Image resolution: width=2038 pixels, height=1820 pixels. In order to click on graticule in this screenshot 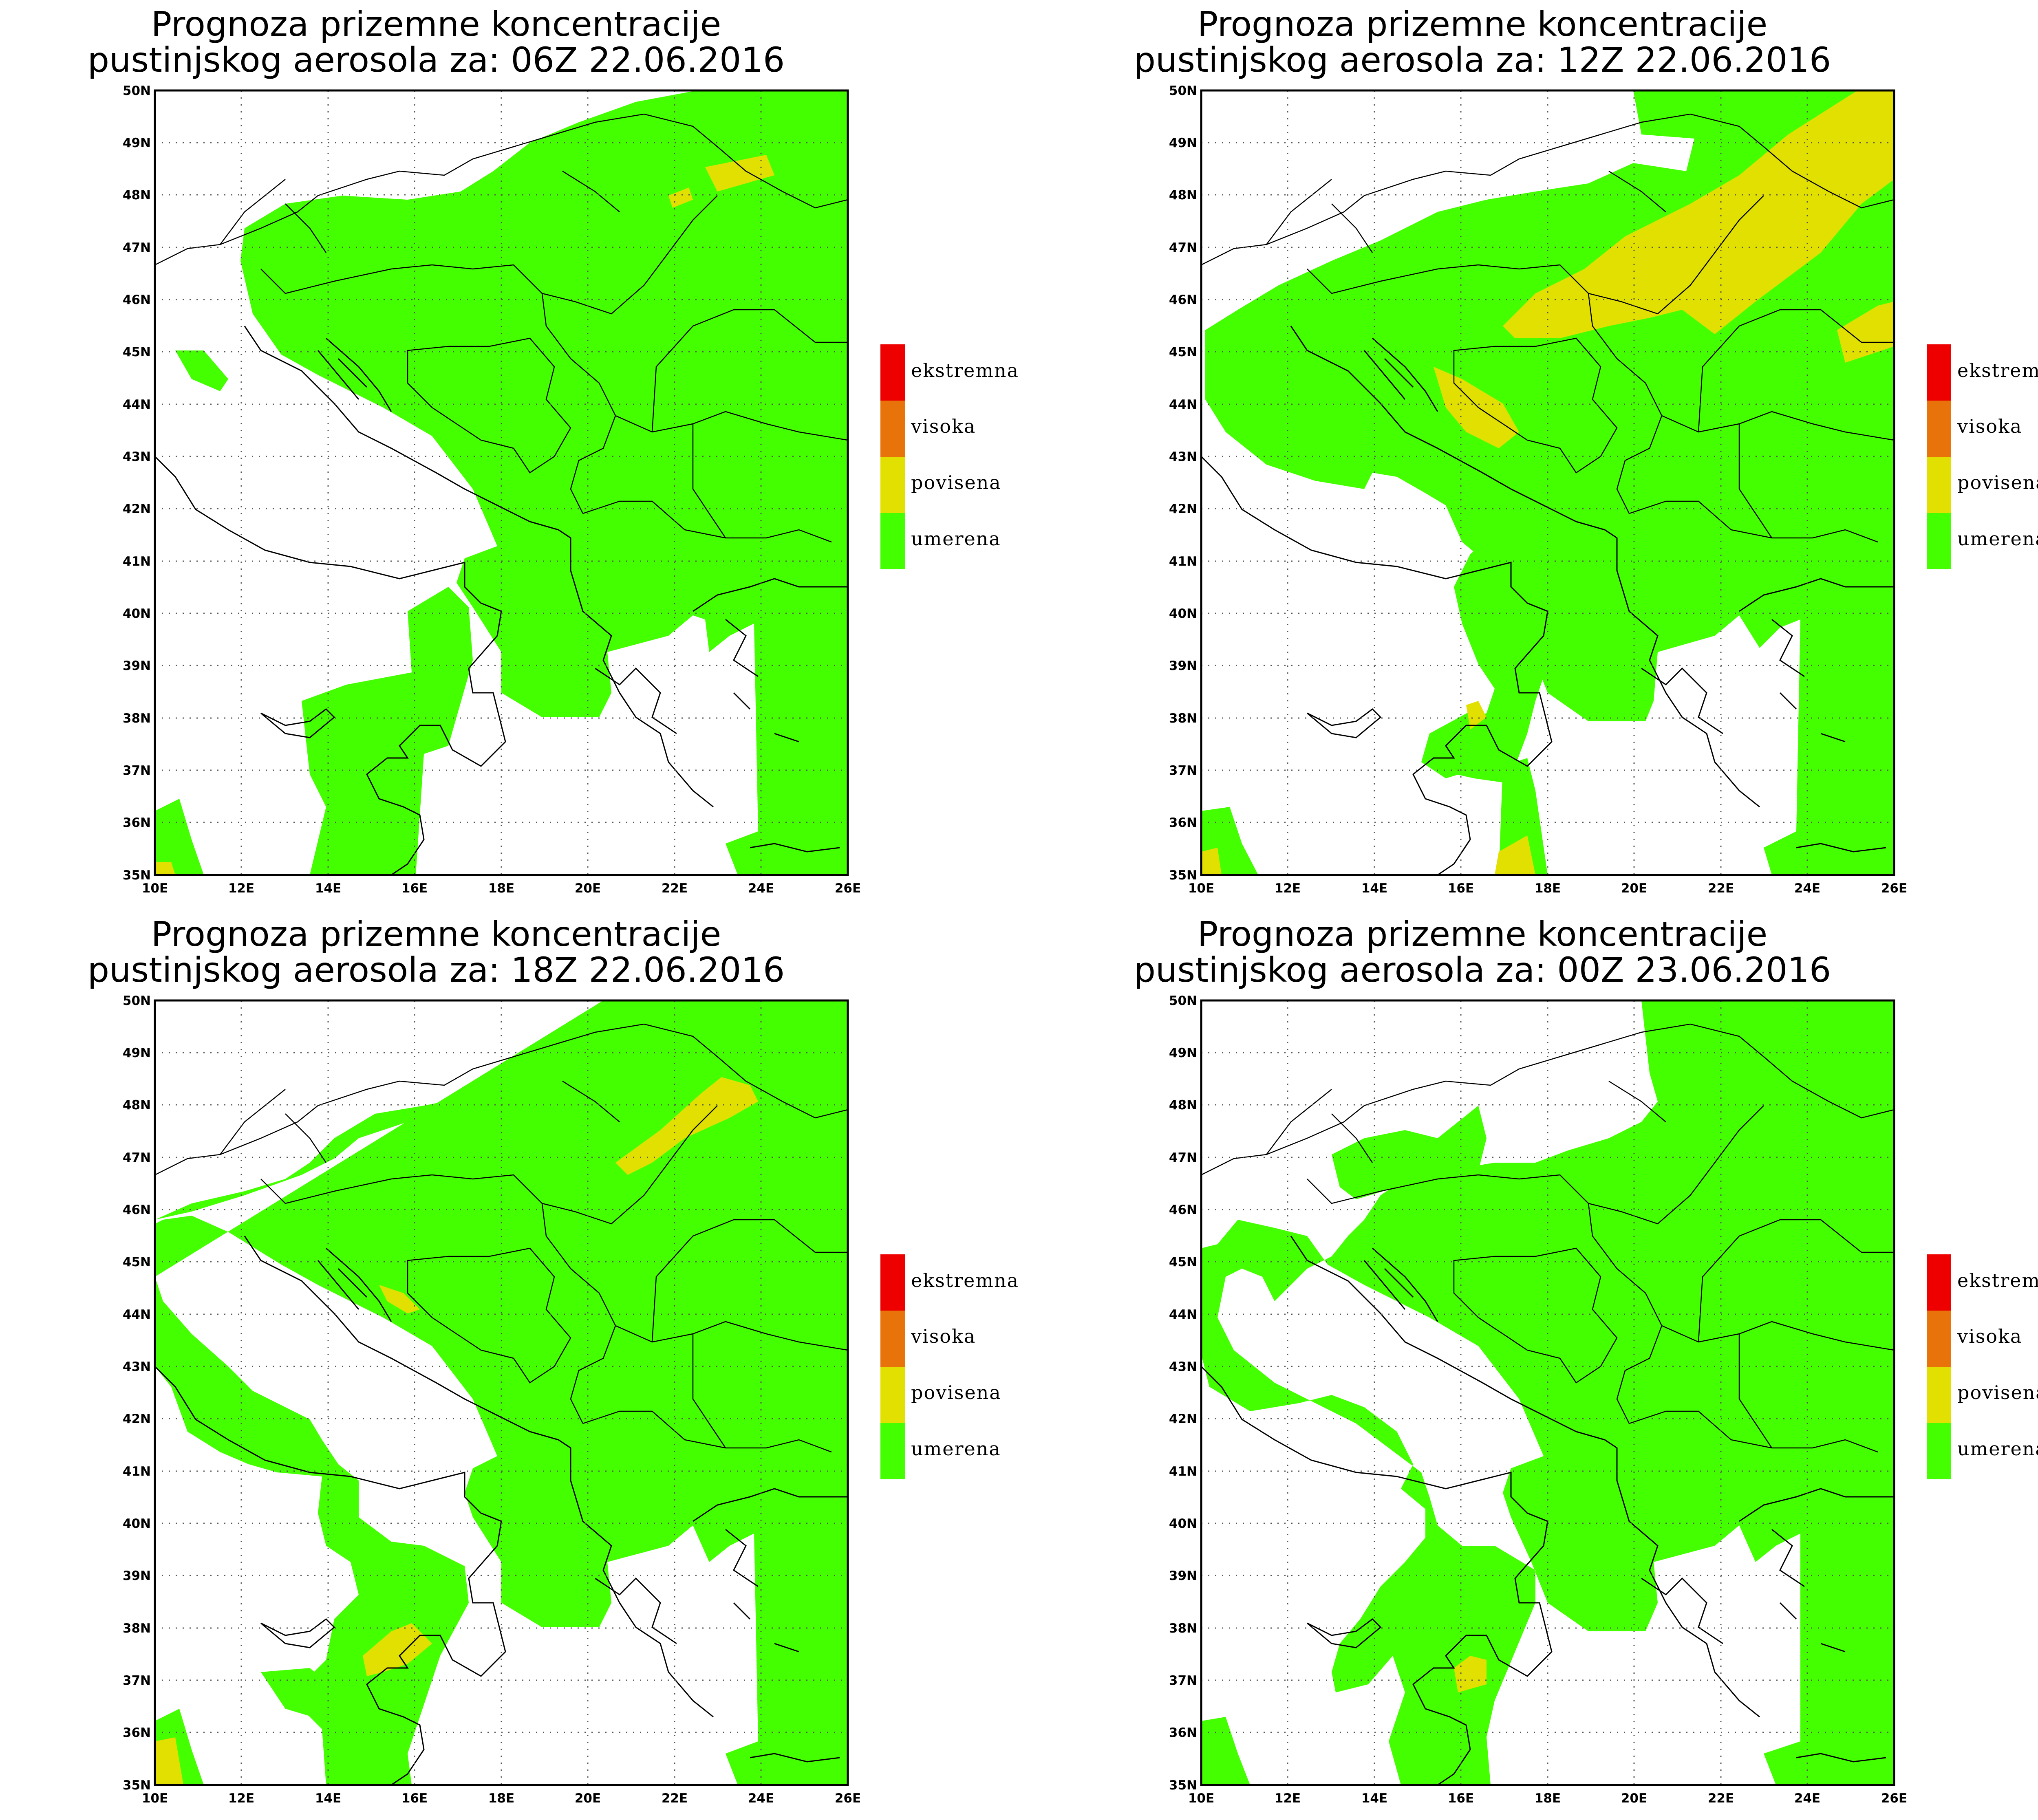, I will do `click(502, 483)`.